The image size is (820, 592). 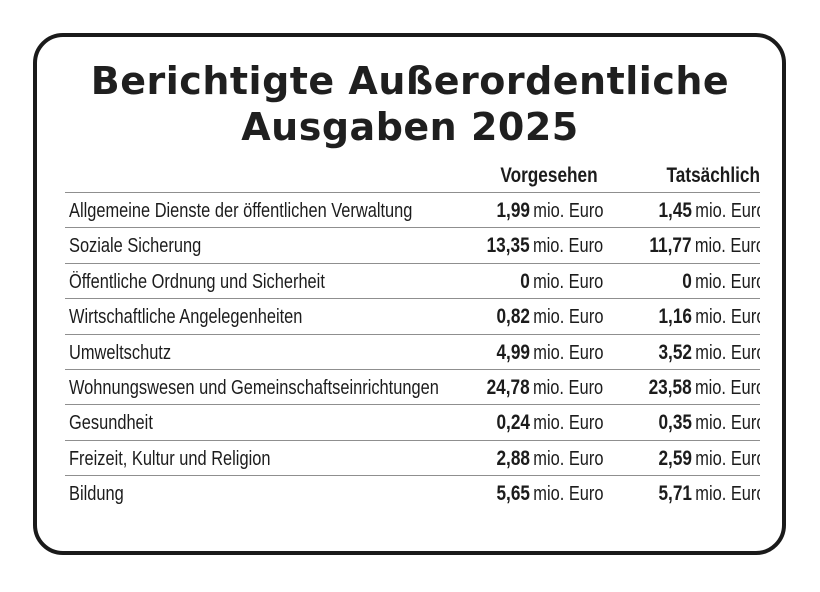 I want to click on column-header-planned: Vorgesehen, so click(x=549, y=175).